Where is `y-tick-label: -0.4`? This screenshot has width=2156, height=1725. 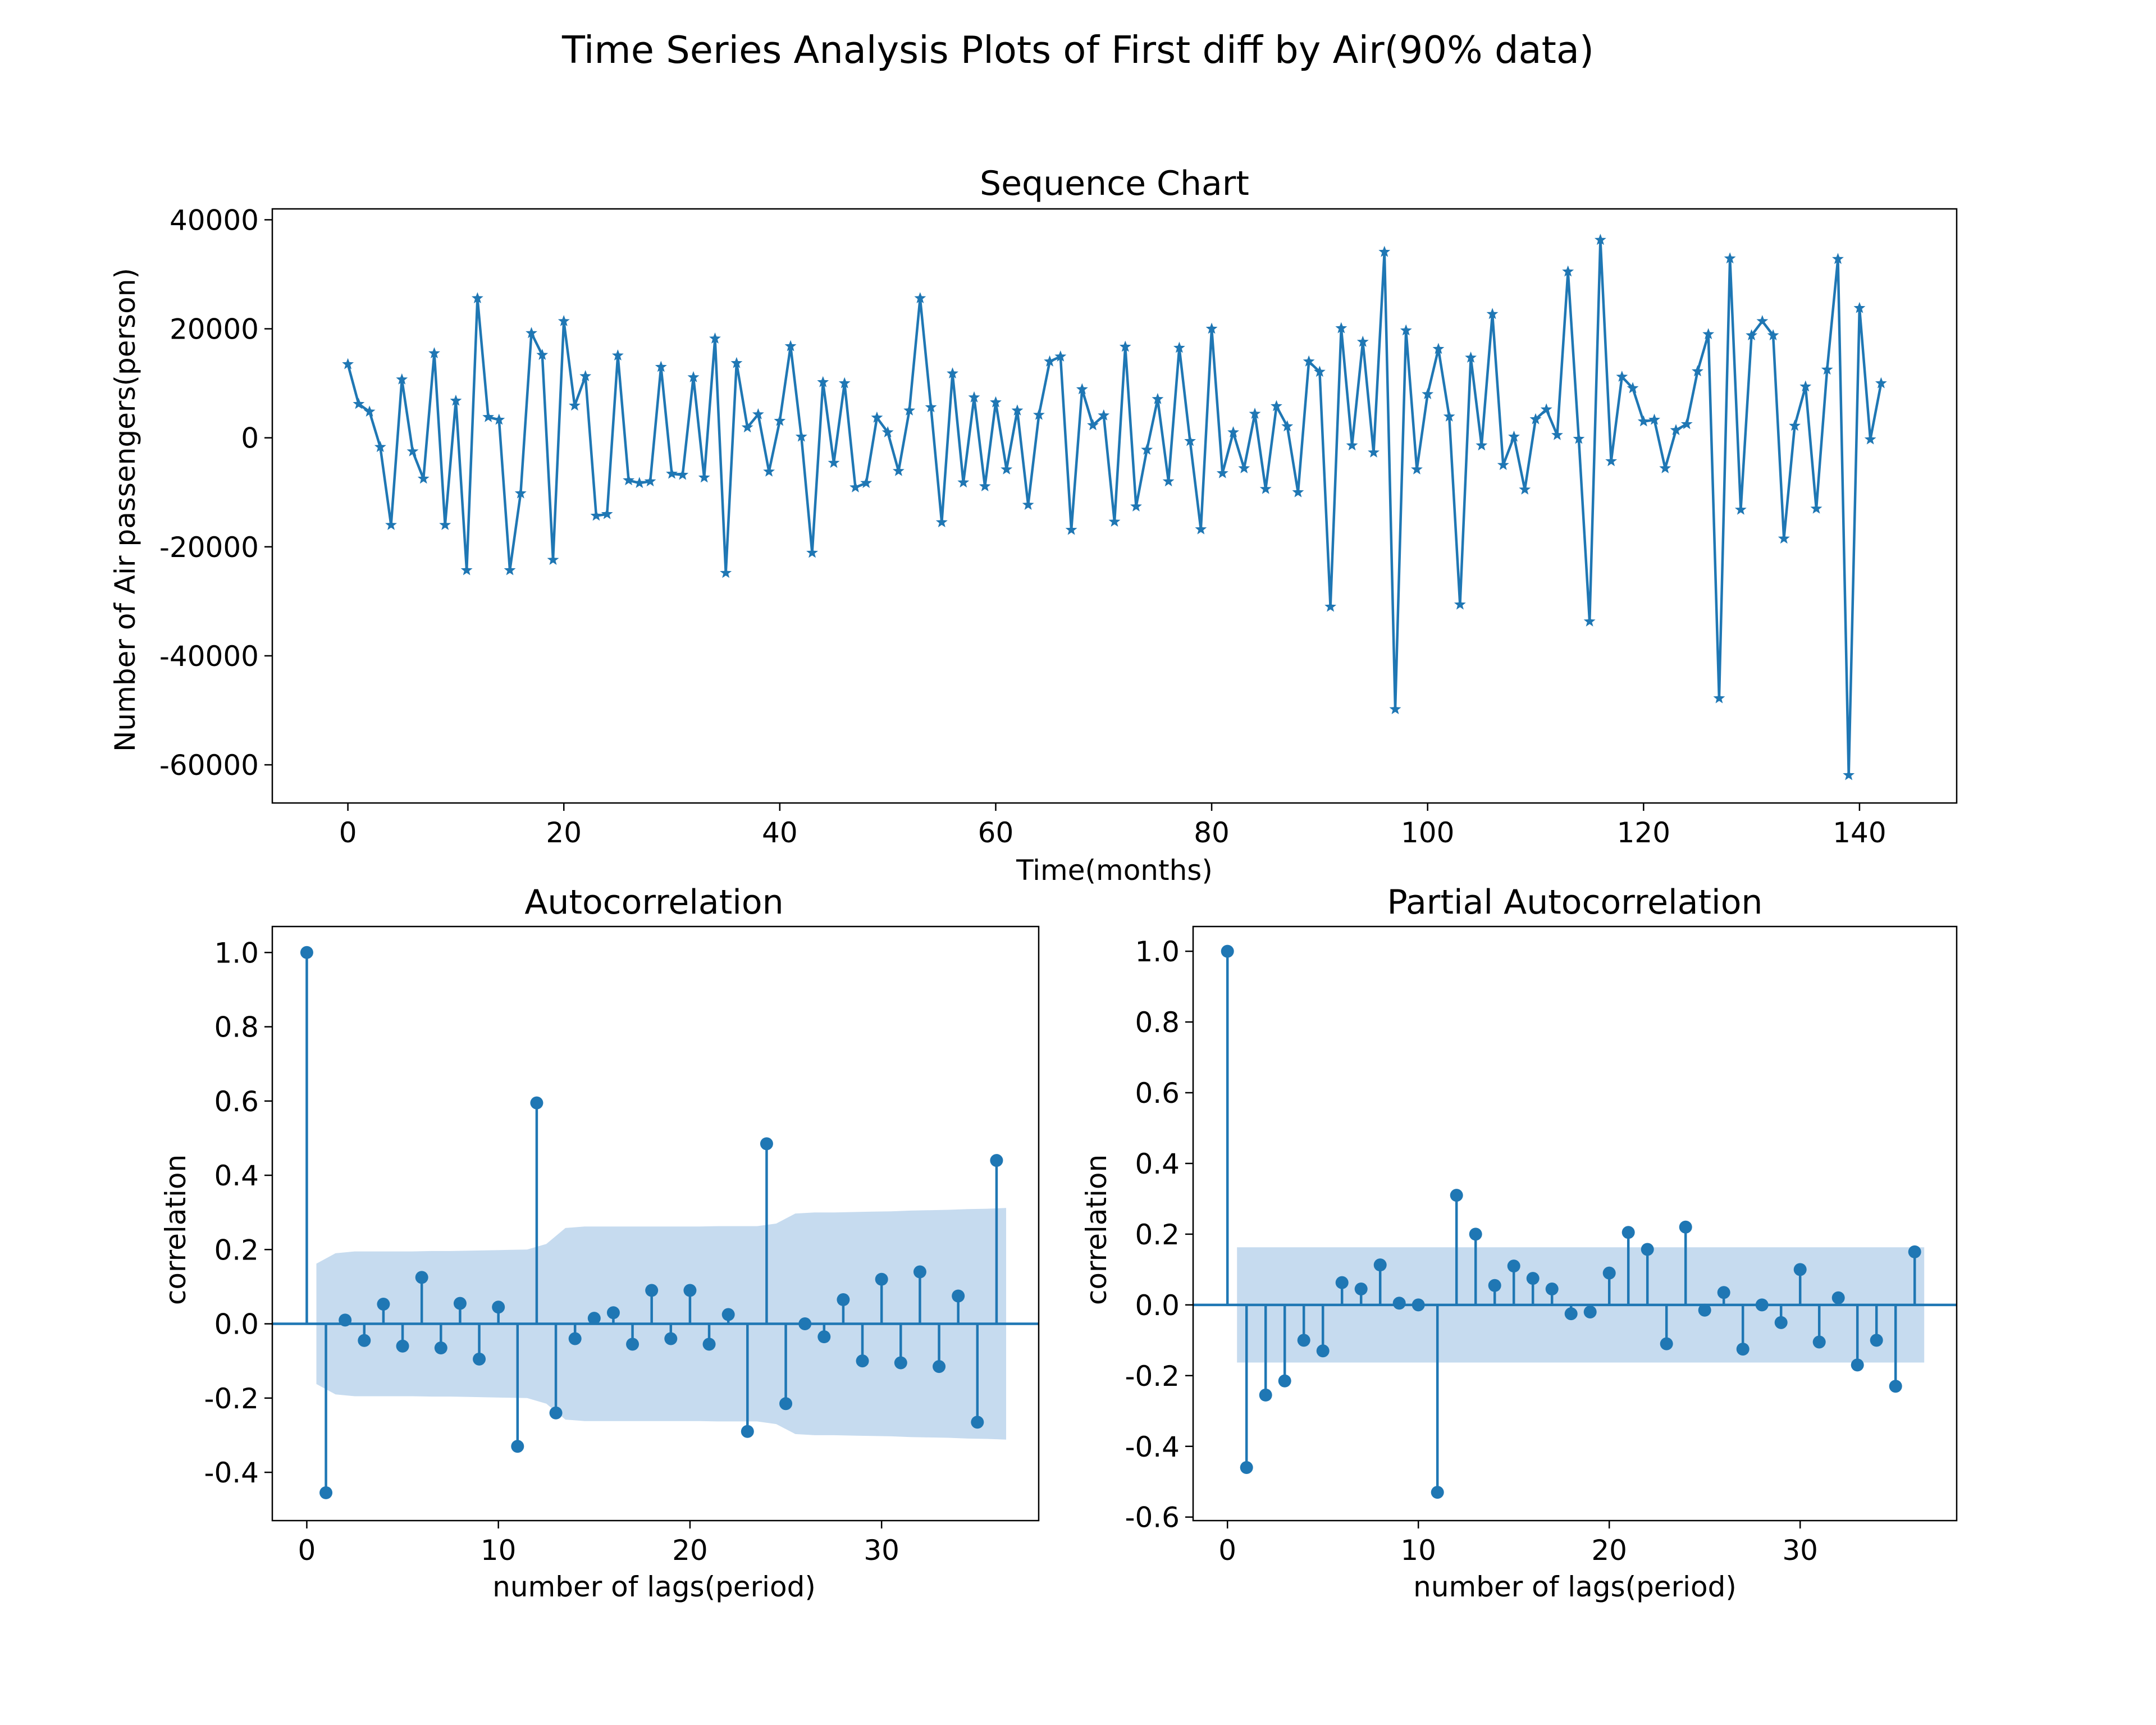
y-tick-label: -0.4 is located at coordinates (231, 1473).